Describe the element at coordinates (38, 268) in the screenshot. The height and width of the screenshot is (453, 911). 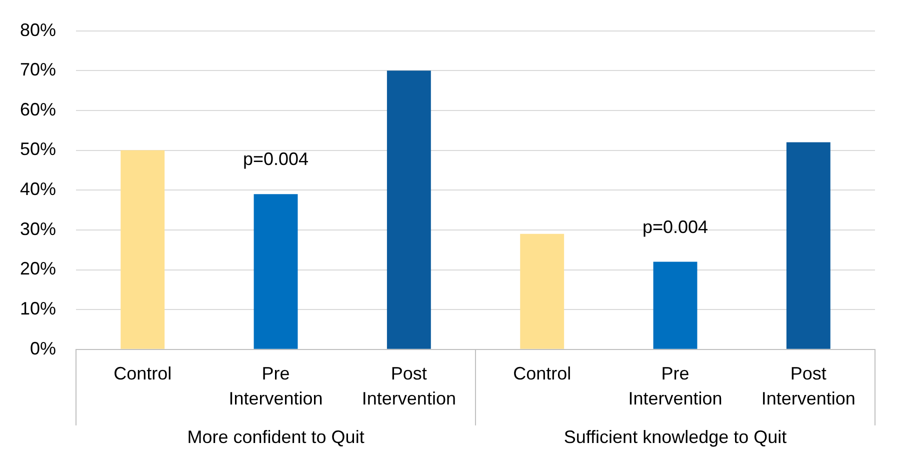
I see `y-tick-label: 20%` at that location.